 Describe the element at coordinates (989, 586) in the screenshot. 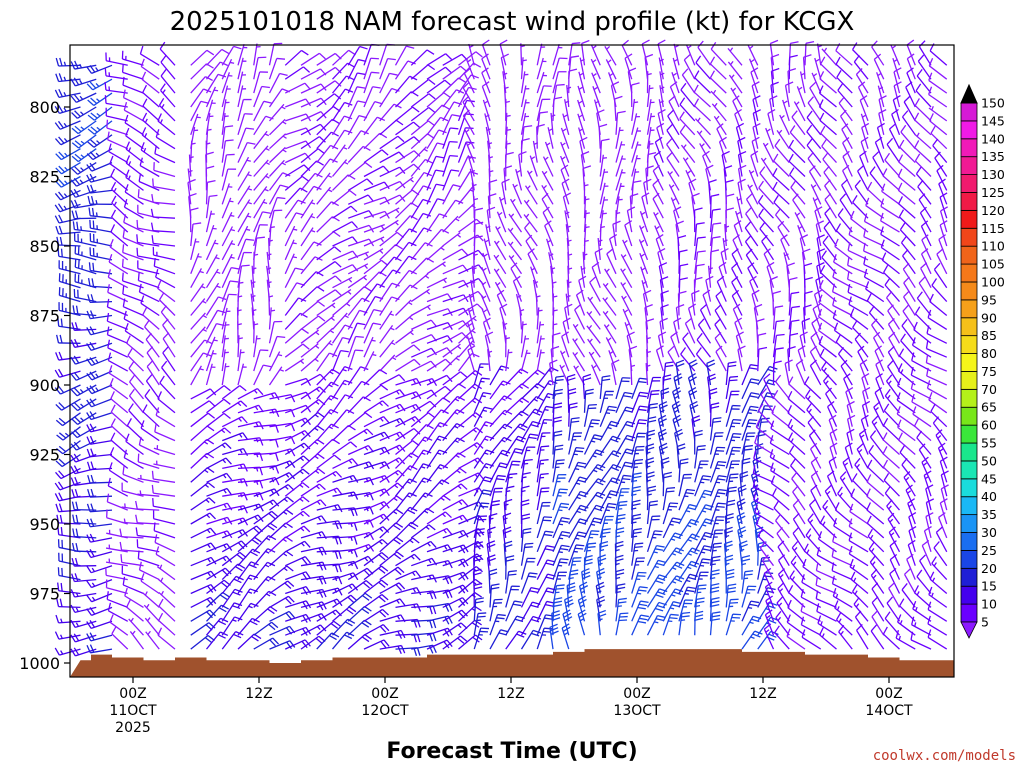

I see `colorbar-label: 15` at that location.